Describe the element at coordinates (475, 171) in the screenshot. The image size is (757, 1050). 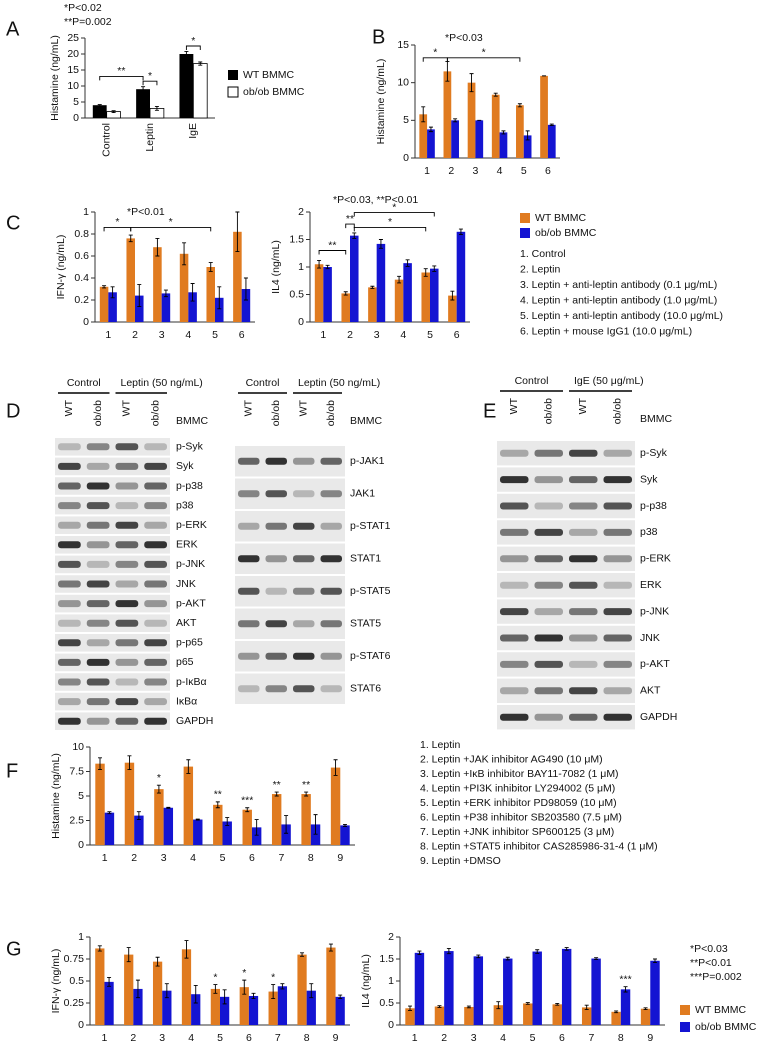
I see `x-tick-label: 3` at that location.